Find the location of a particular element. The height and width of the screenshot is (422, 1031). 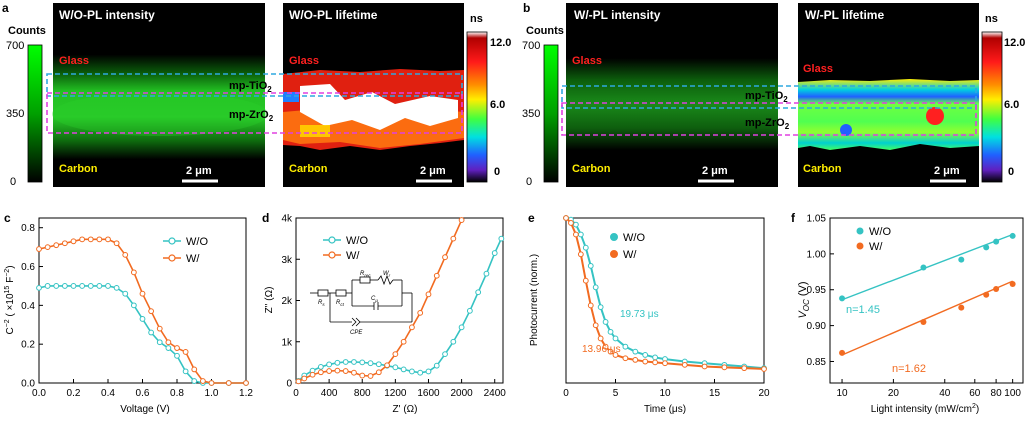

chart-c-legend-label: W/O is located at coordinates (197, 242).